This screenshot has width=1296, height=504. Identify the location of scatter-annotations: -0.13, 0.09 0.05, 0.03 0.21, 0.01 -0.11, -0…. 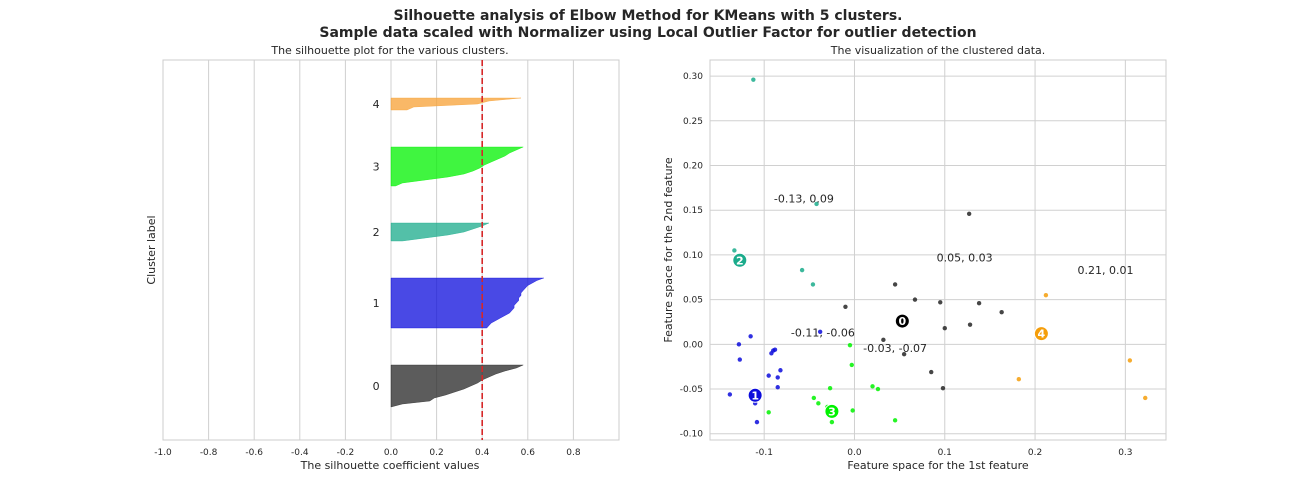
(954, 274).